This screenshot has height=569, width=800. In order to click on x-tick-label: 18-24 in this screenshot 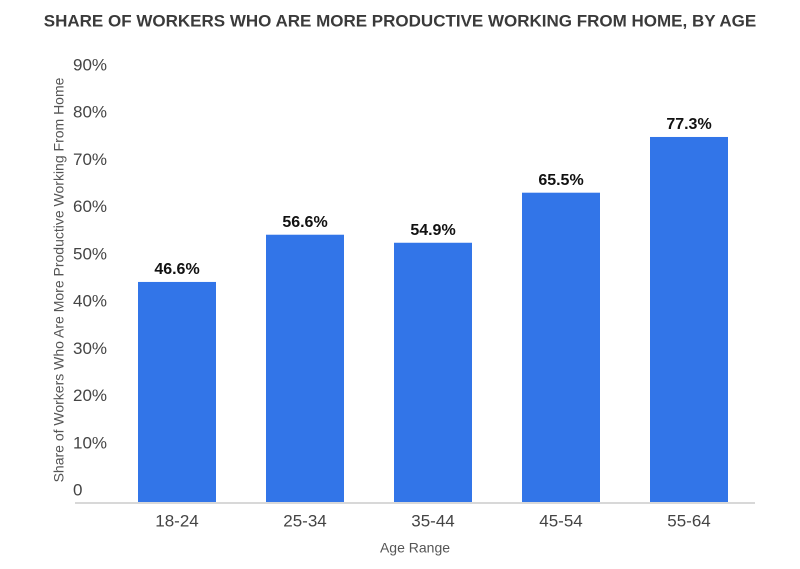, I will do `click(176, 520)`.